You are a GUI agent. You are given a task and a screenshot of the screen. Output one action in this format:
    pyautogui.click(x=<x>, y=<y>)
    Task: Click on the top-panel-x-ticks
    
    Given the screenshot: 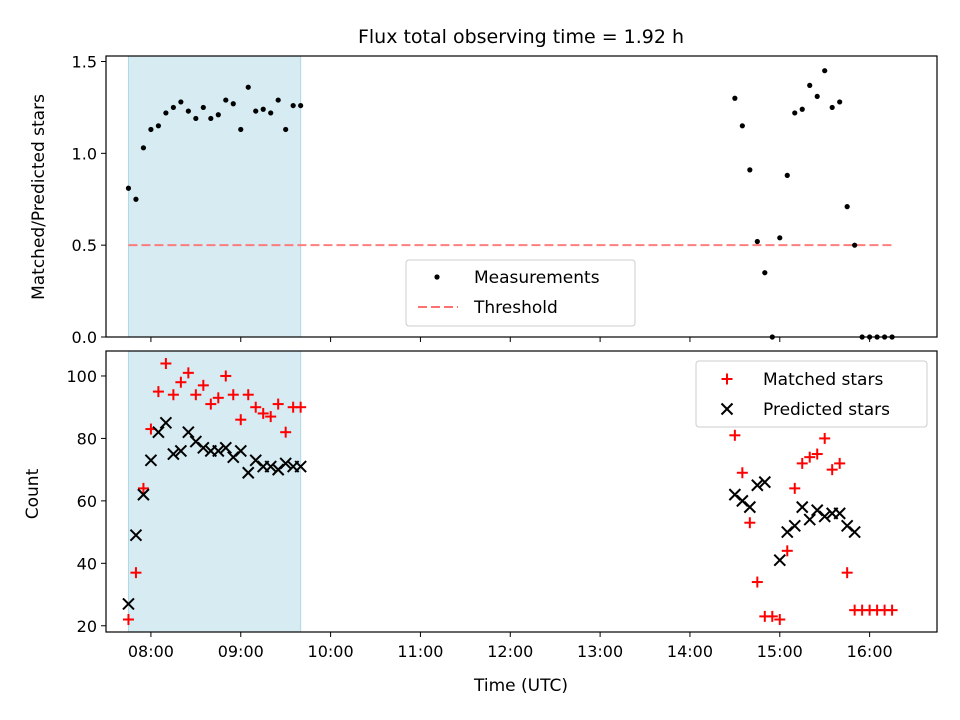 What is the action you would take?
    pyautogui.click(x=510, y=339)
    